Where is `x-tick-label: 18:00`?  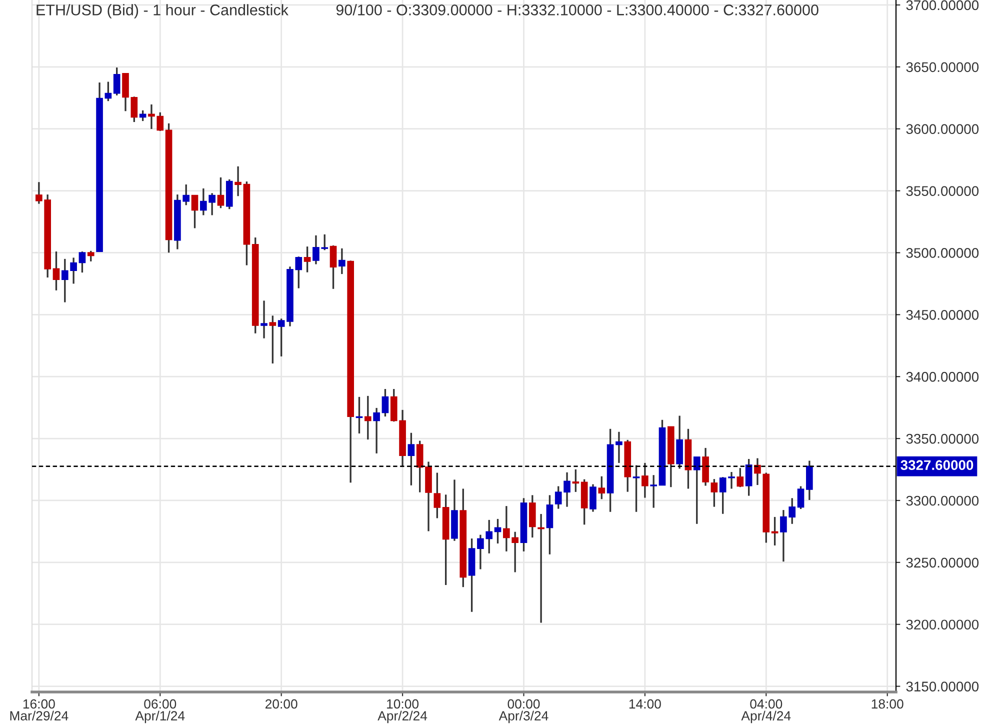 x-tick-label: 18:00 is located at coordinates (888, 704).